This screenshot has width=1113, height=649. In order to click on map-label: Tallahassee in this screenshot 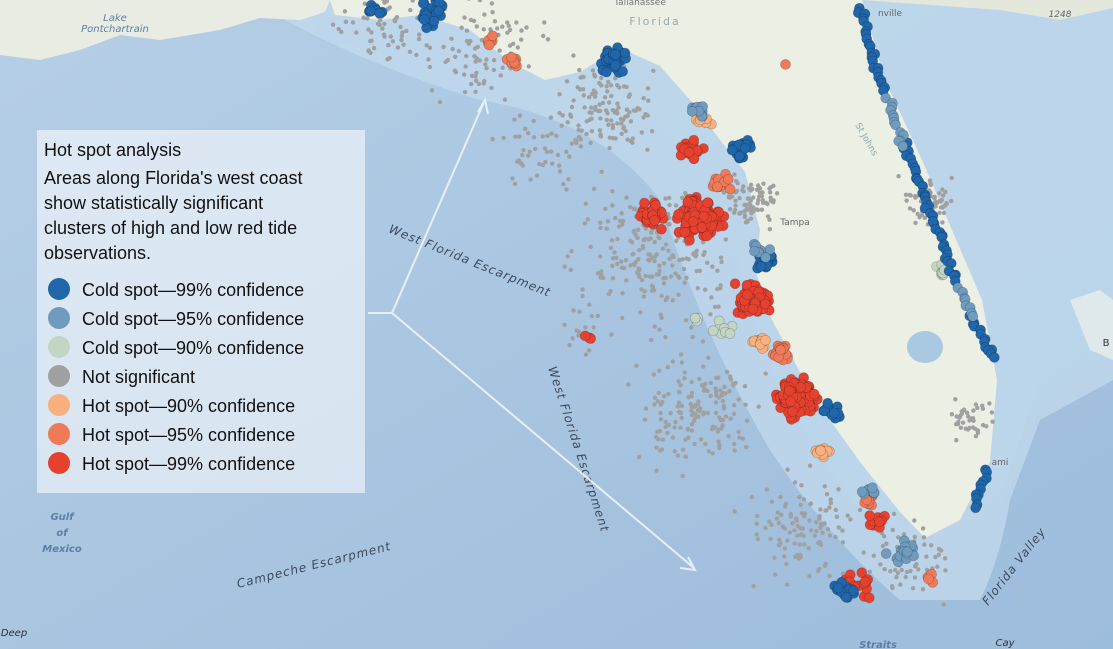, I will do `click(639, 4)`.